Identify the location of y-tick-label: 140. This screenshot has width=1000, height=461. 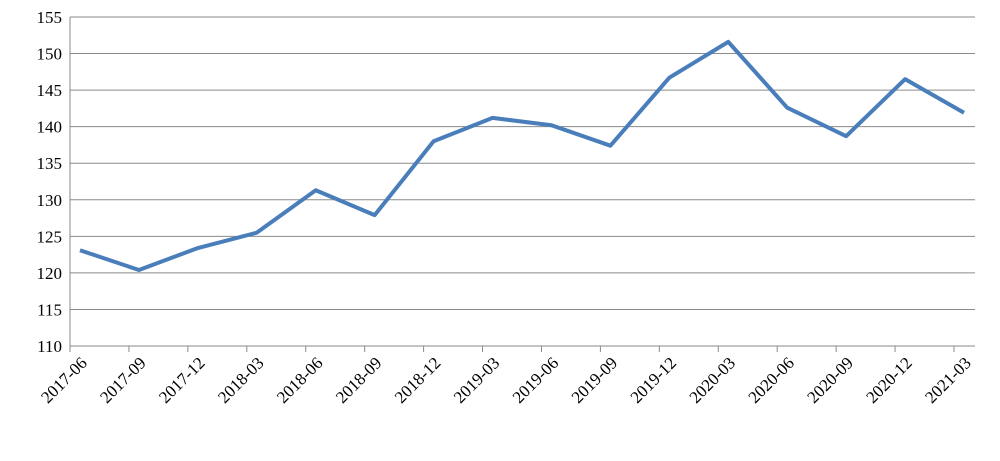
(50, 127).